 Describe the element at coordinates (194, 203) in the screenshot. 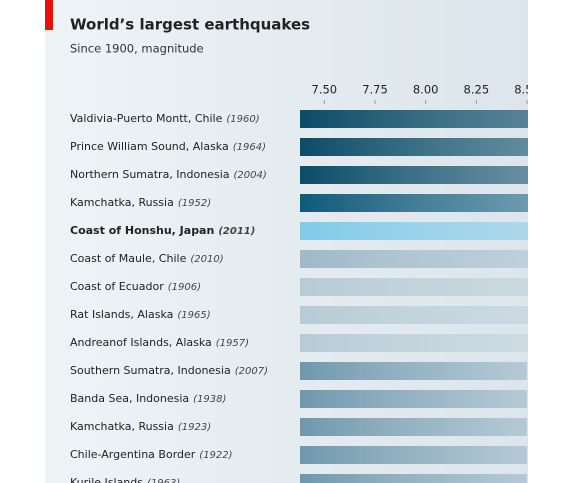

I see `category-year: (1952)` at that location.